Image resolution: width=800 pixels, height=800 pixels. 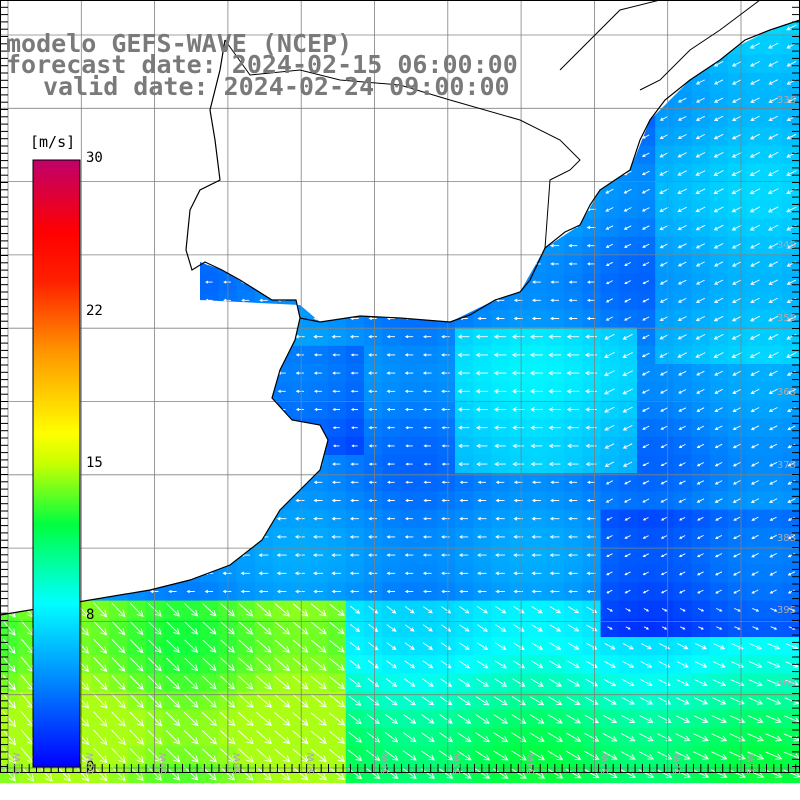 What do you see at coordinates (17, 763) in the screenshot?
I see `lon-label: 61W` at bounding box center [17, 763].